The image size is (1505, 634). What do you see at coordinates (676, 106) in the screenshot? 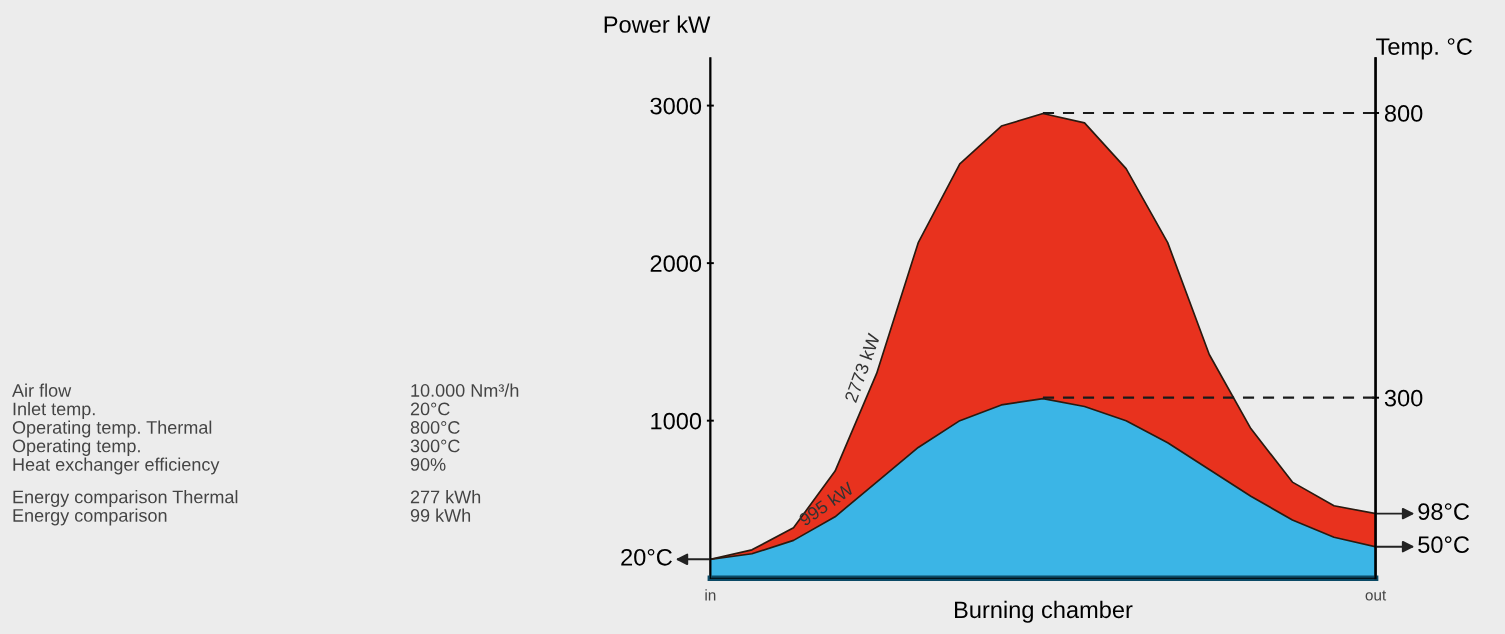
I see `y-tick-label: 3000` at bounding box center [676, 106].